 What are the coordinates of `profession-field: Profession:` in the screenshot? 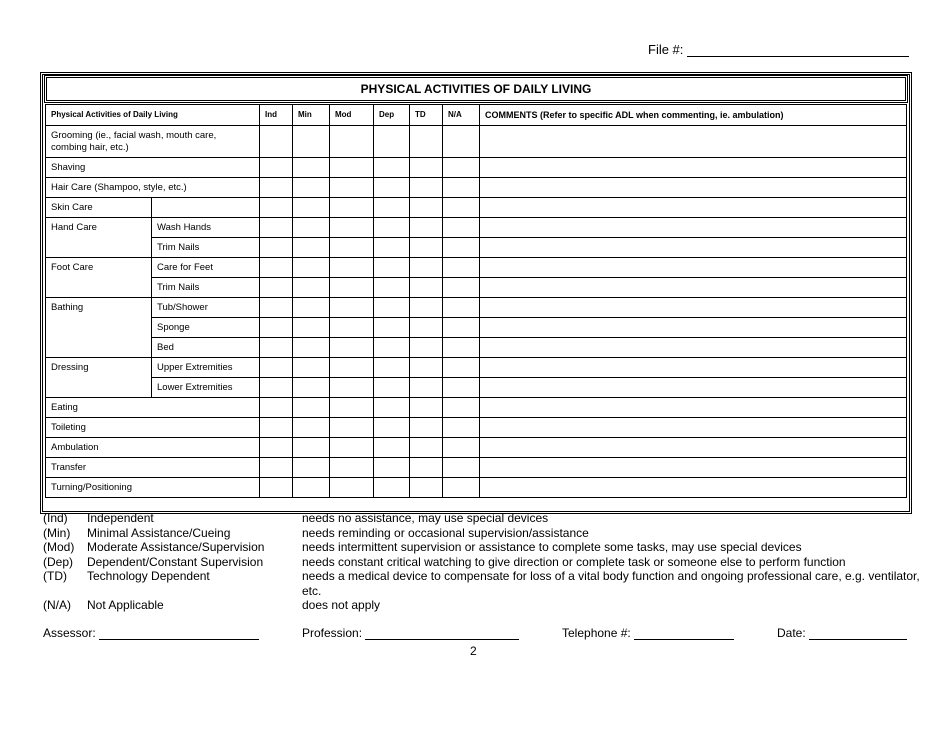 It's located at (411, 632).